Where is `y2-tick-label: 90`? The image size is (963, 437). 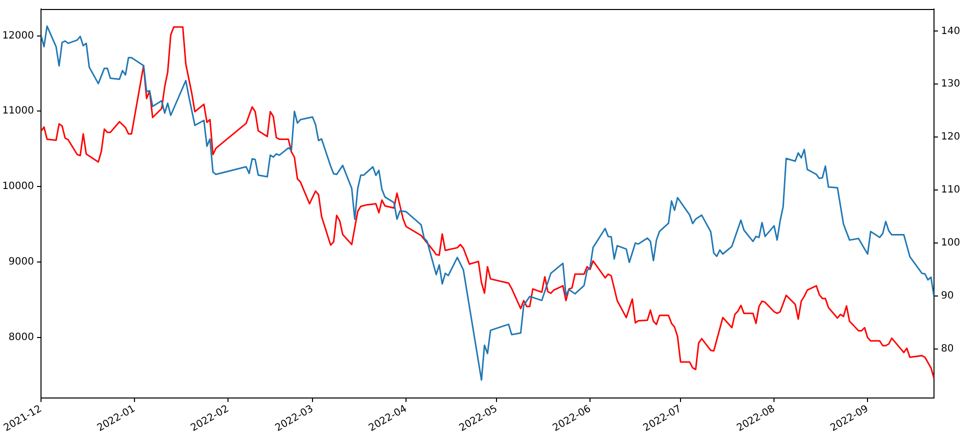
y2-tick-label: 90 is located at coordinates (947, 296).